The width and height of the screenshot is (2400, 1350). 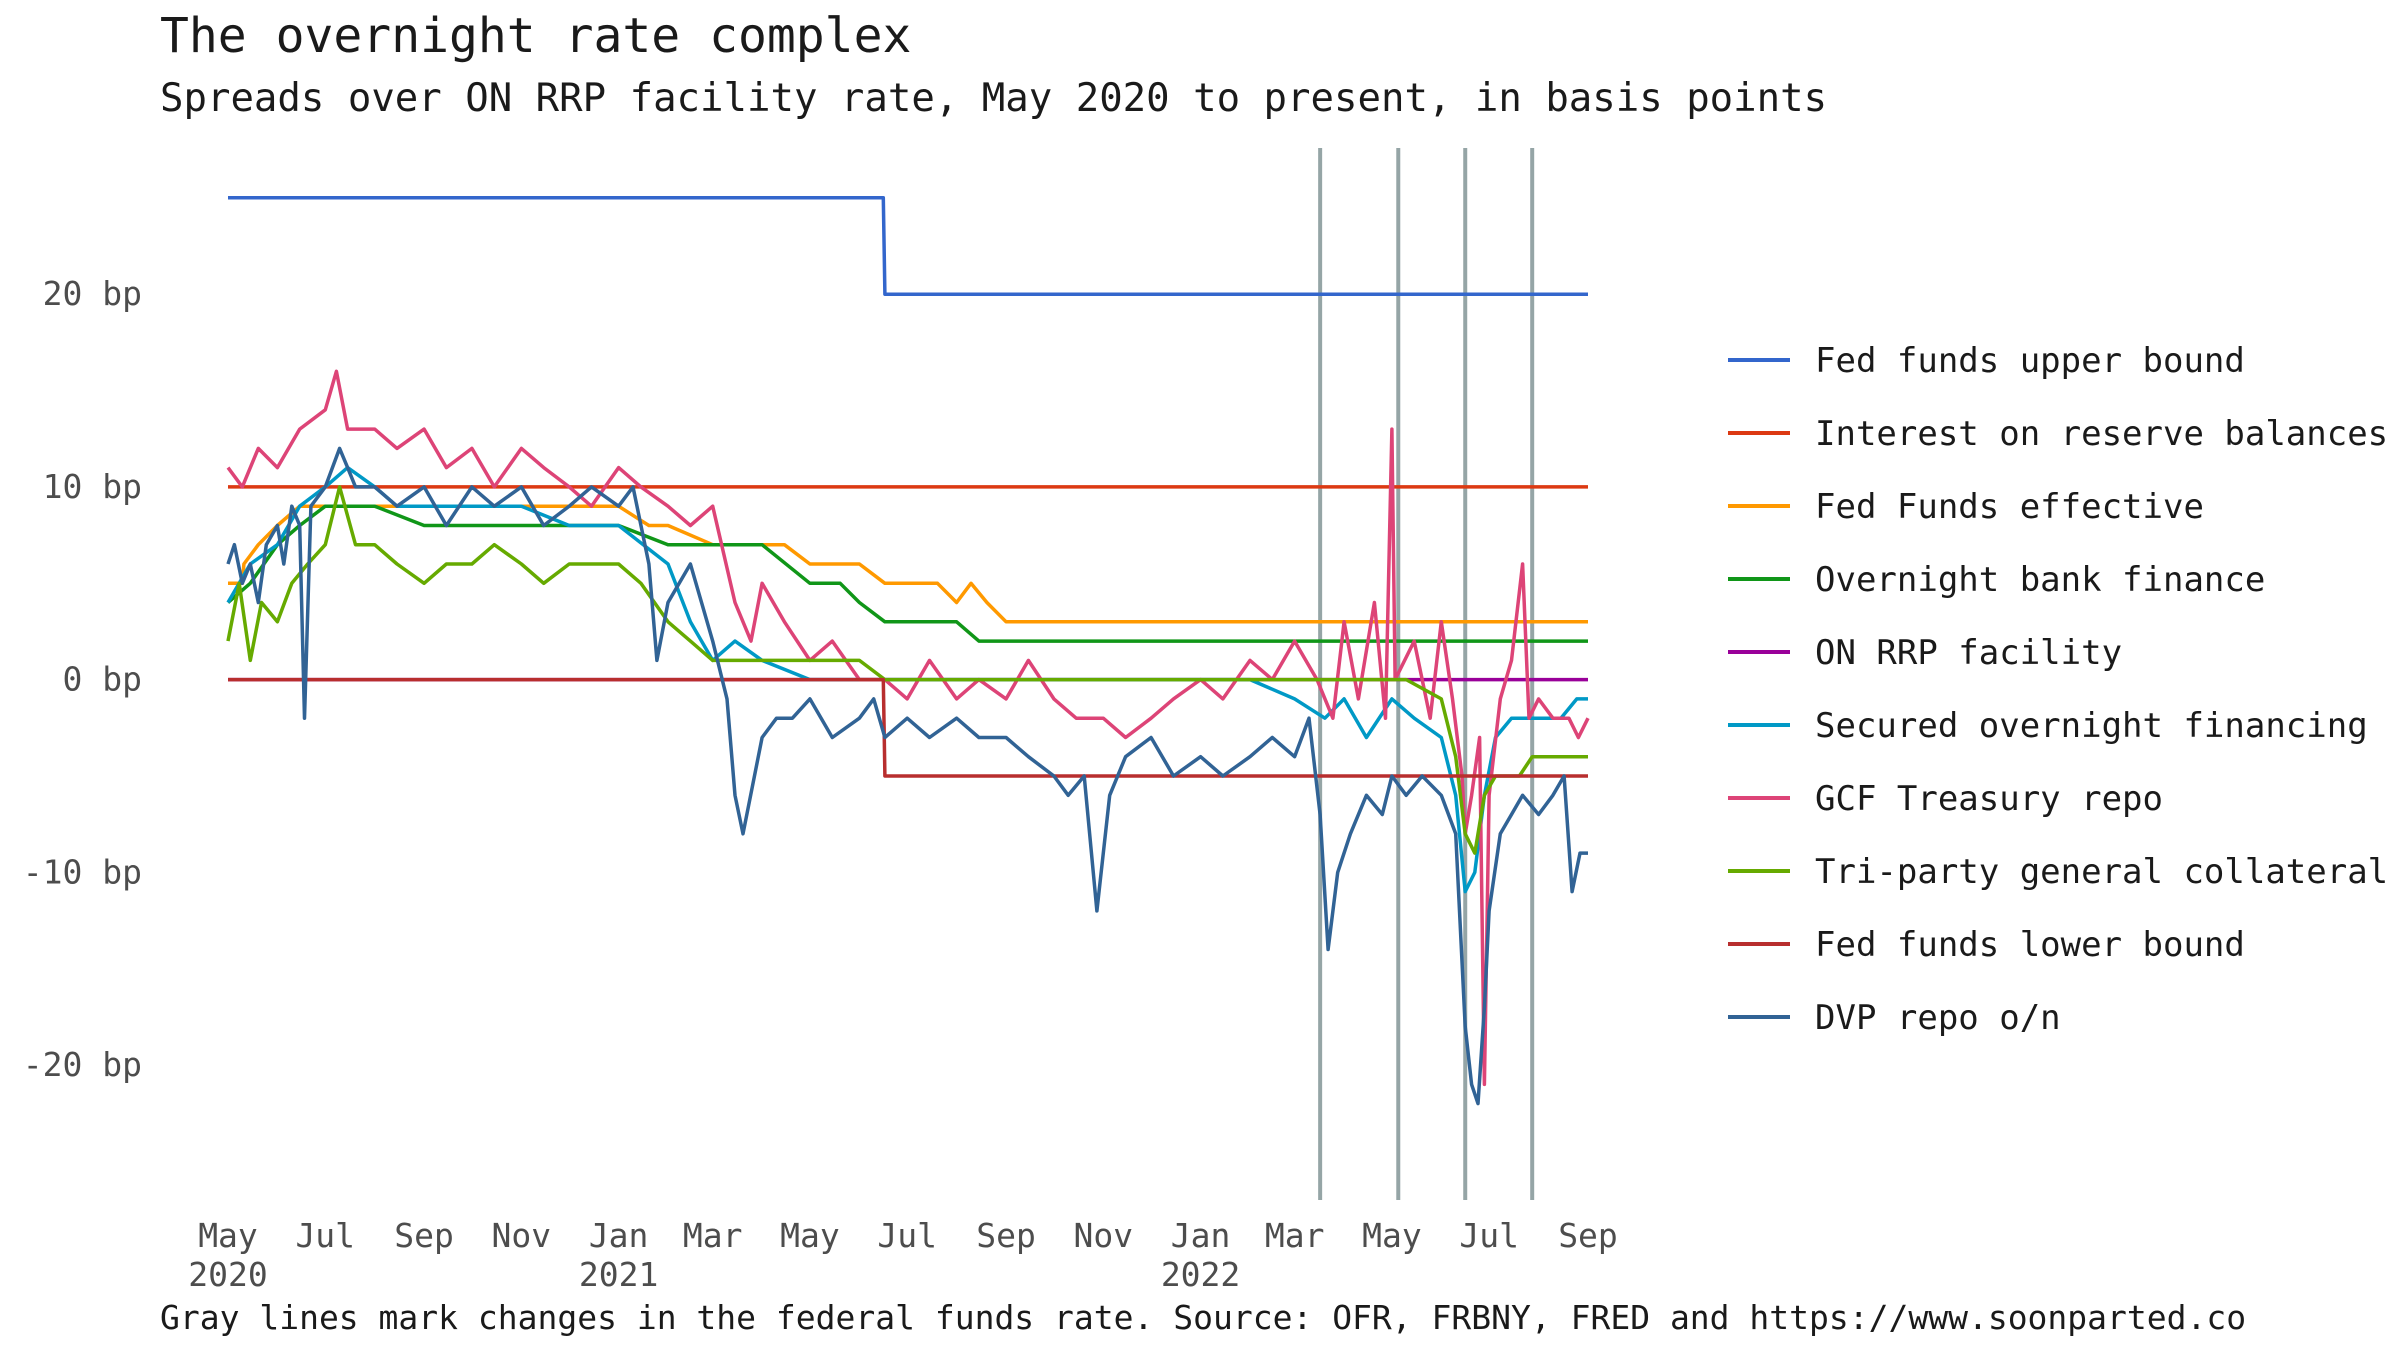 What do you see at coordinates (2030, 361) in the screenshot?
I see `legend-label: Fed funds upper bound` at bounding box center [2030, 361].